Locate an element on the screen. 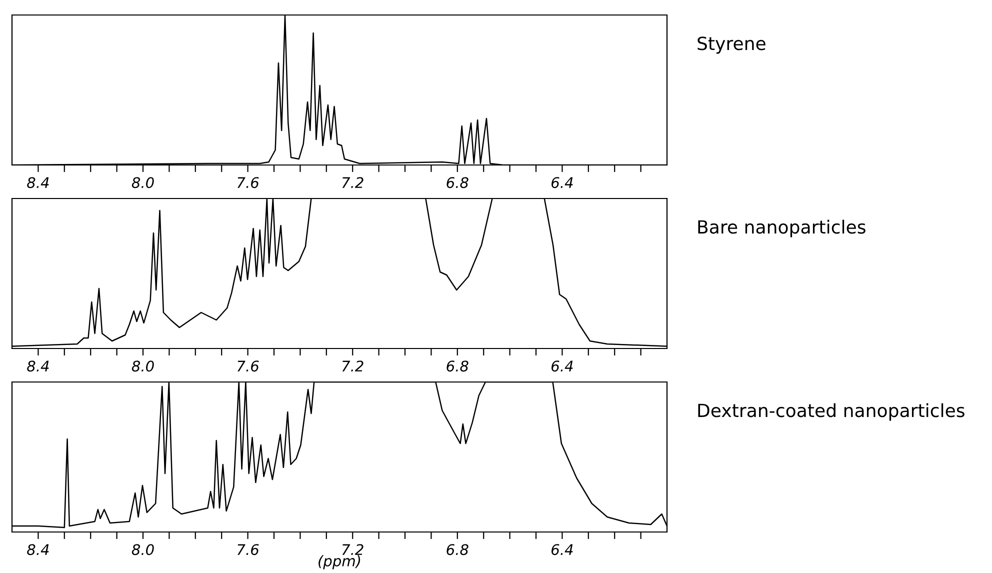 This screenshot has height=573, width=992. text: Dextran-coated nanoparticles is located at coordinates (831, 412).